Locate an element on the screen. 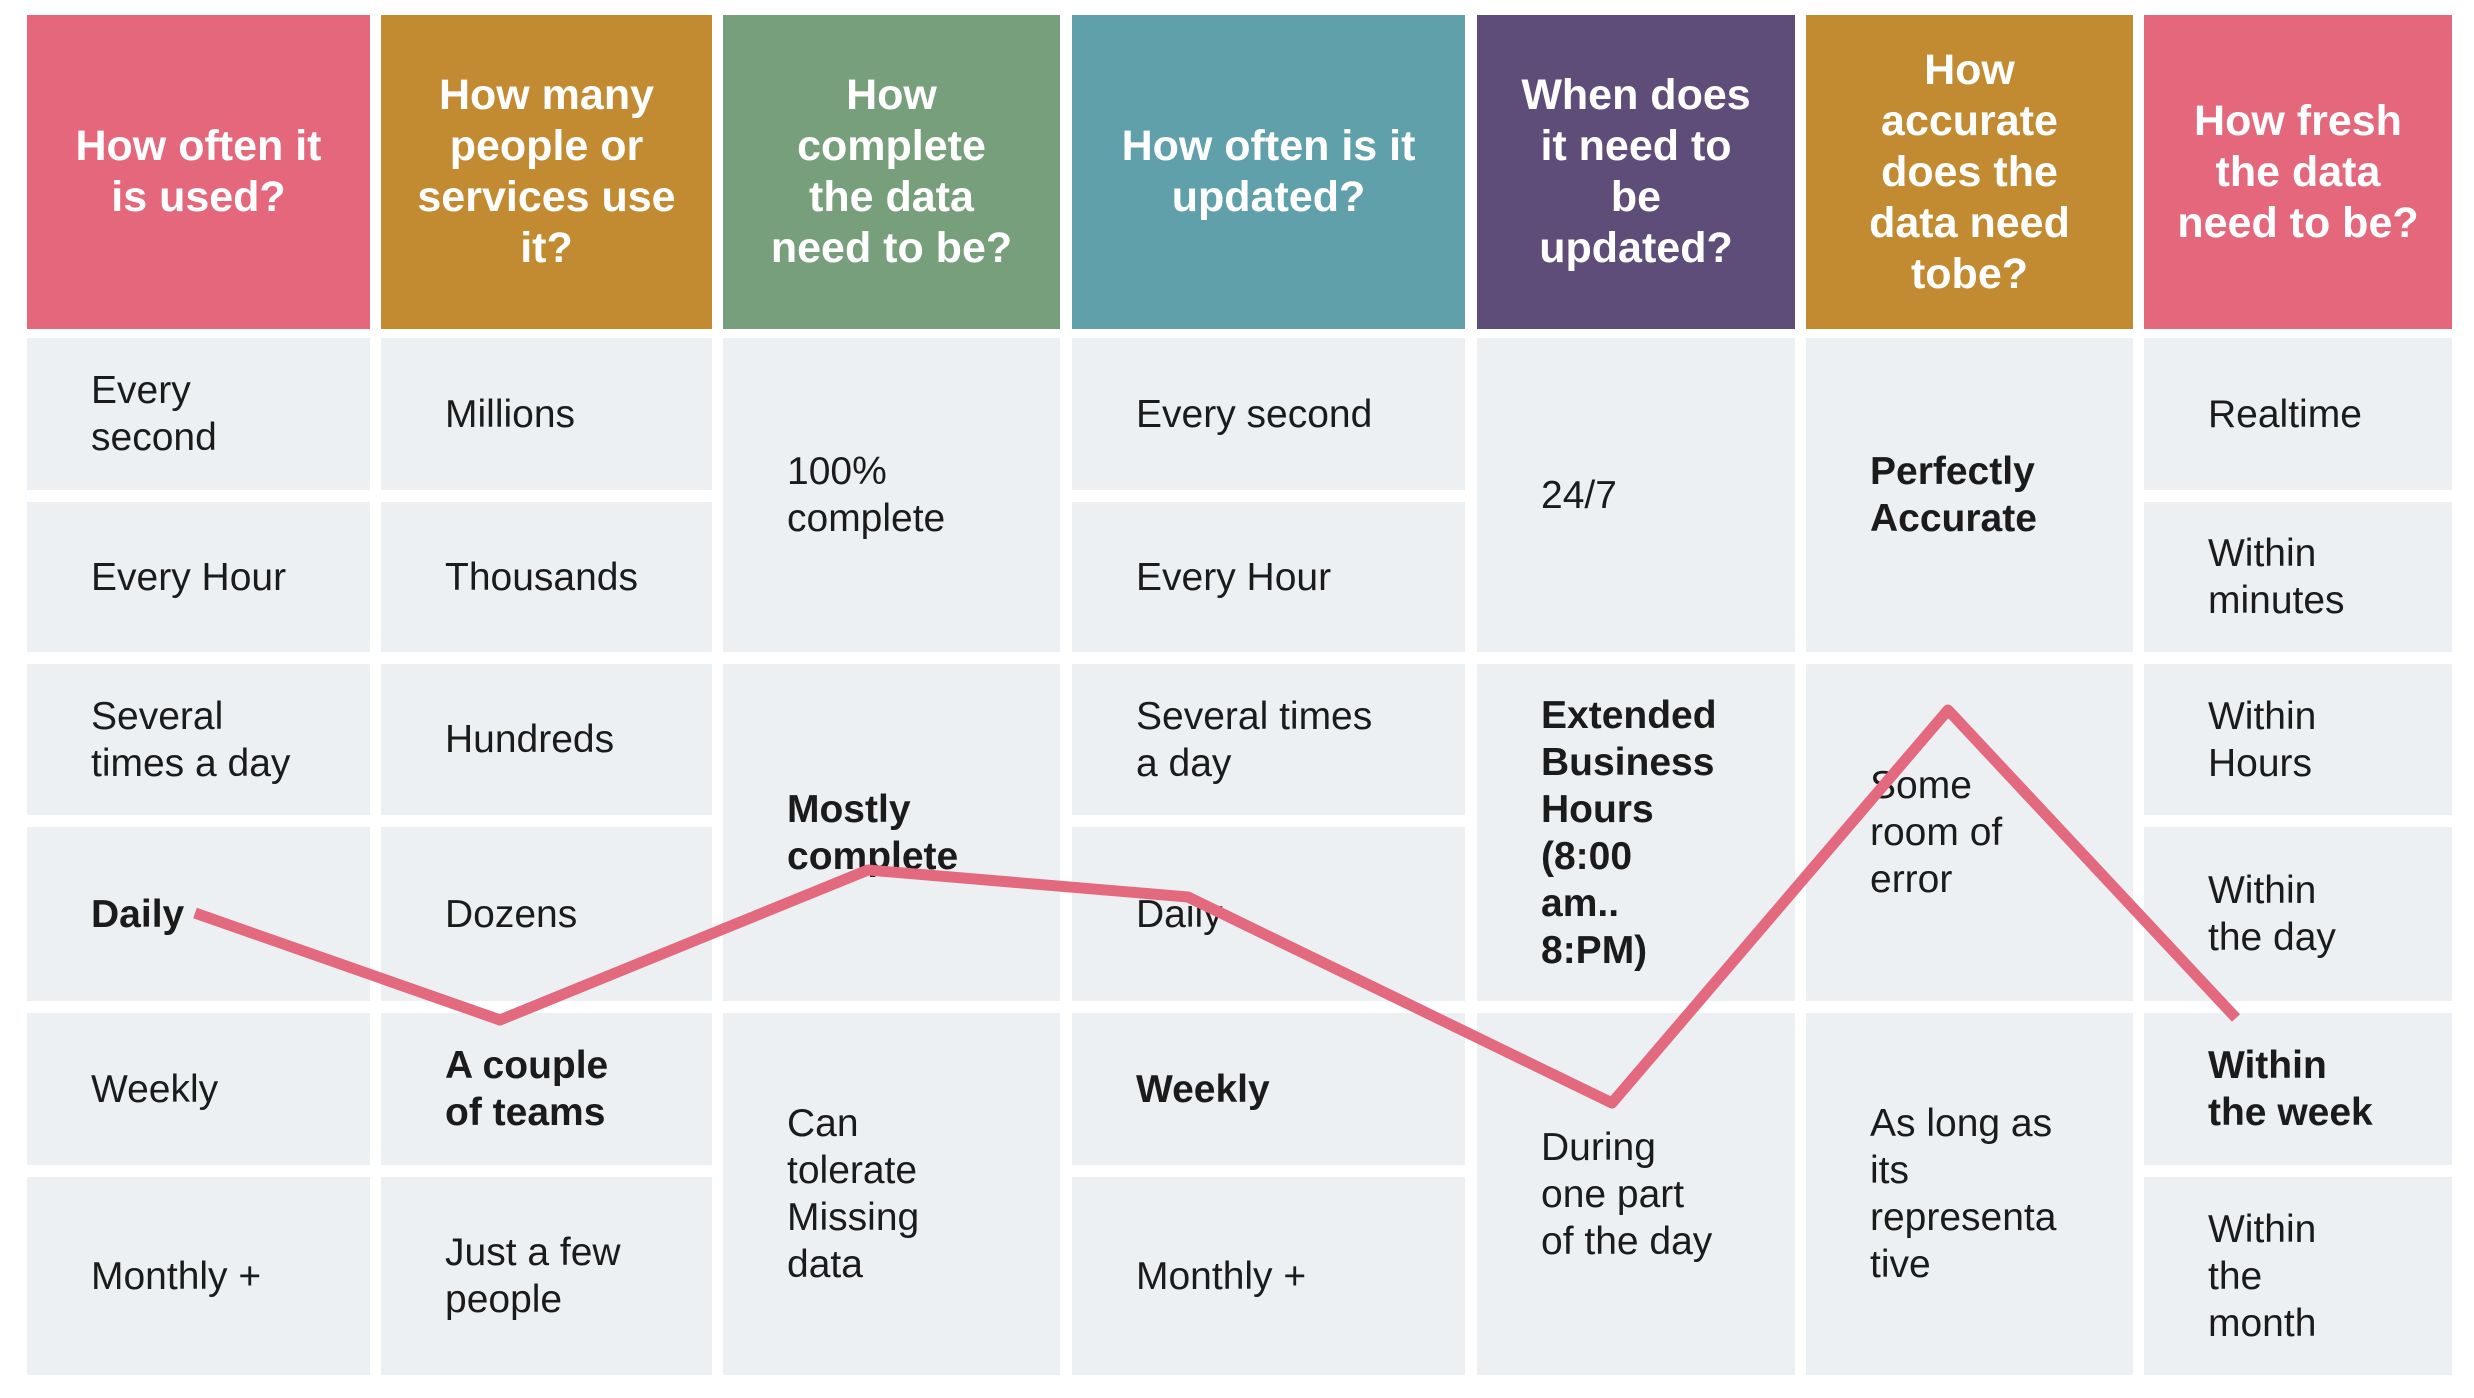 This screenshot has width=2474, height=1398. column-header-label: How fresh the data need to be? is located at coordinates (2298, 171).